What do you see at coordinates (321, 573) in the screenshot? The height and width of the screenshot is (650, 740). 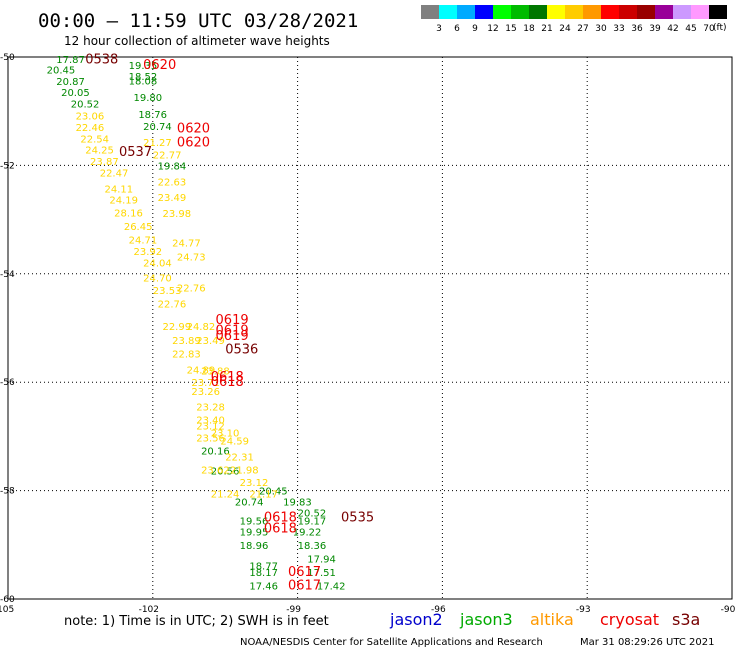 I see `data-point-jason3: 17.51` at bounding box center [321, 573].